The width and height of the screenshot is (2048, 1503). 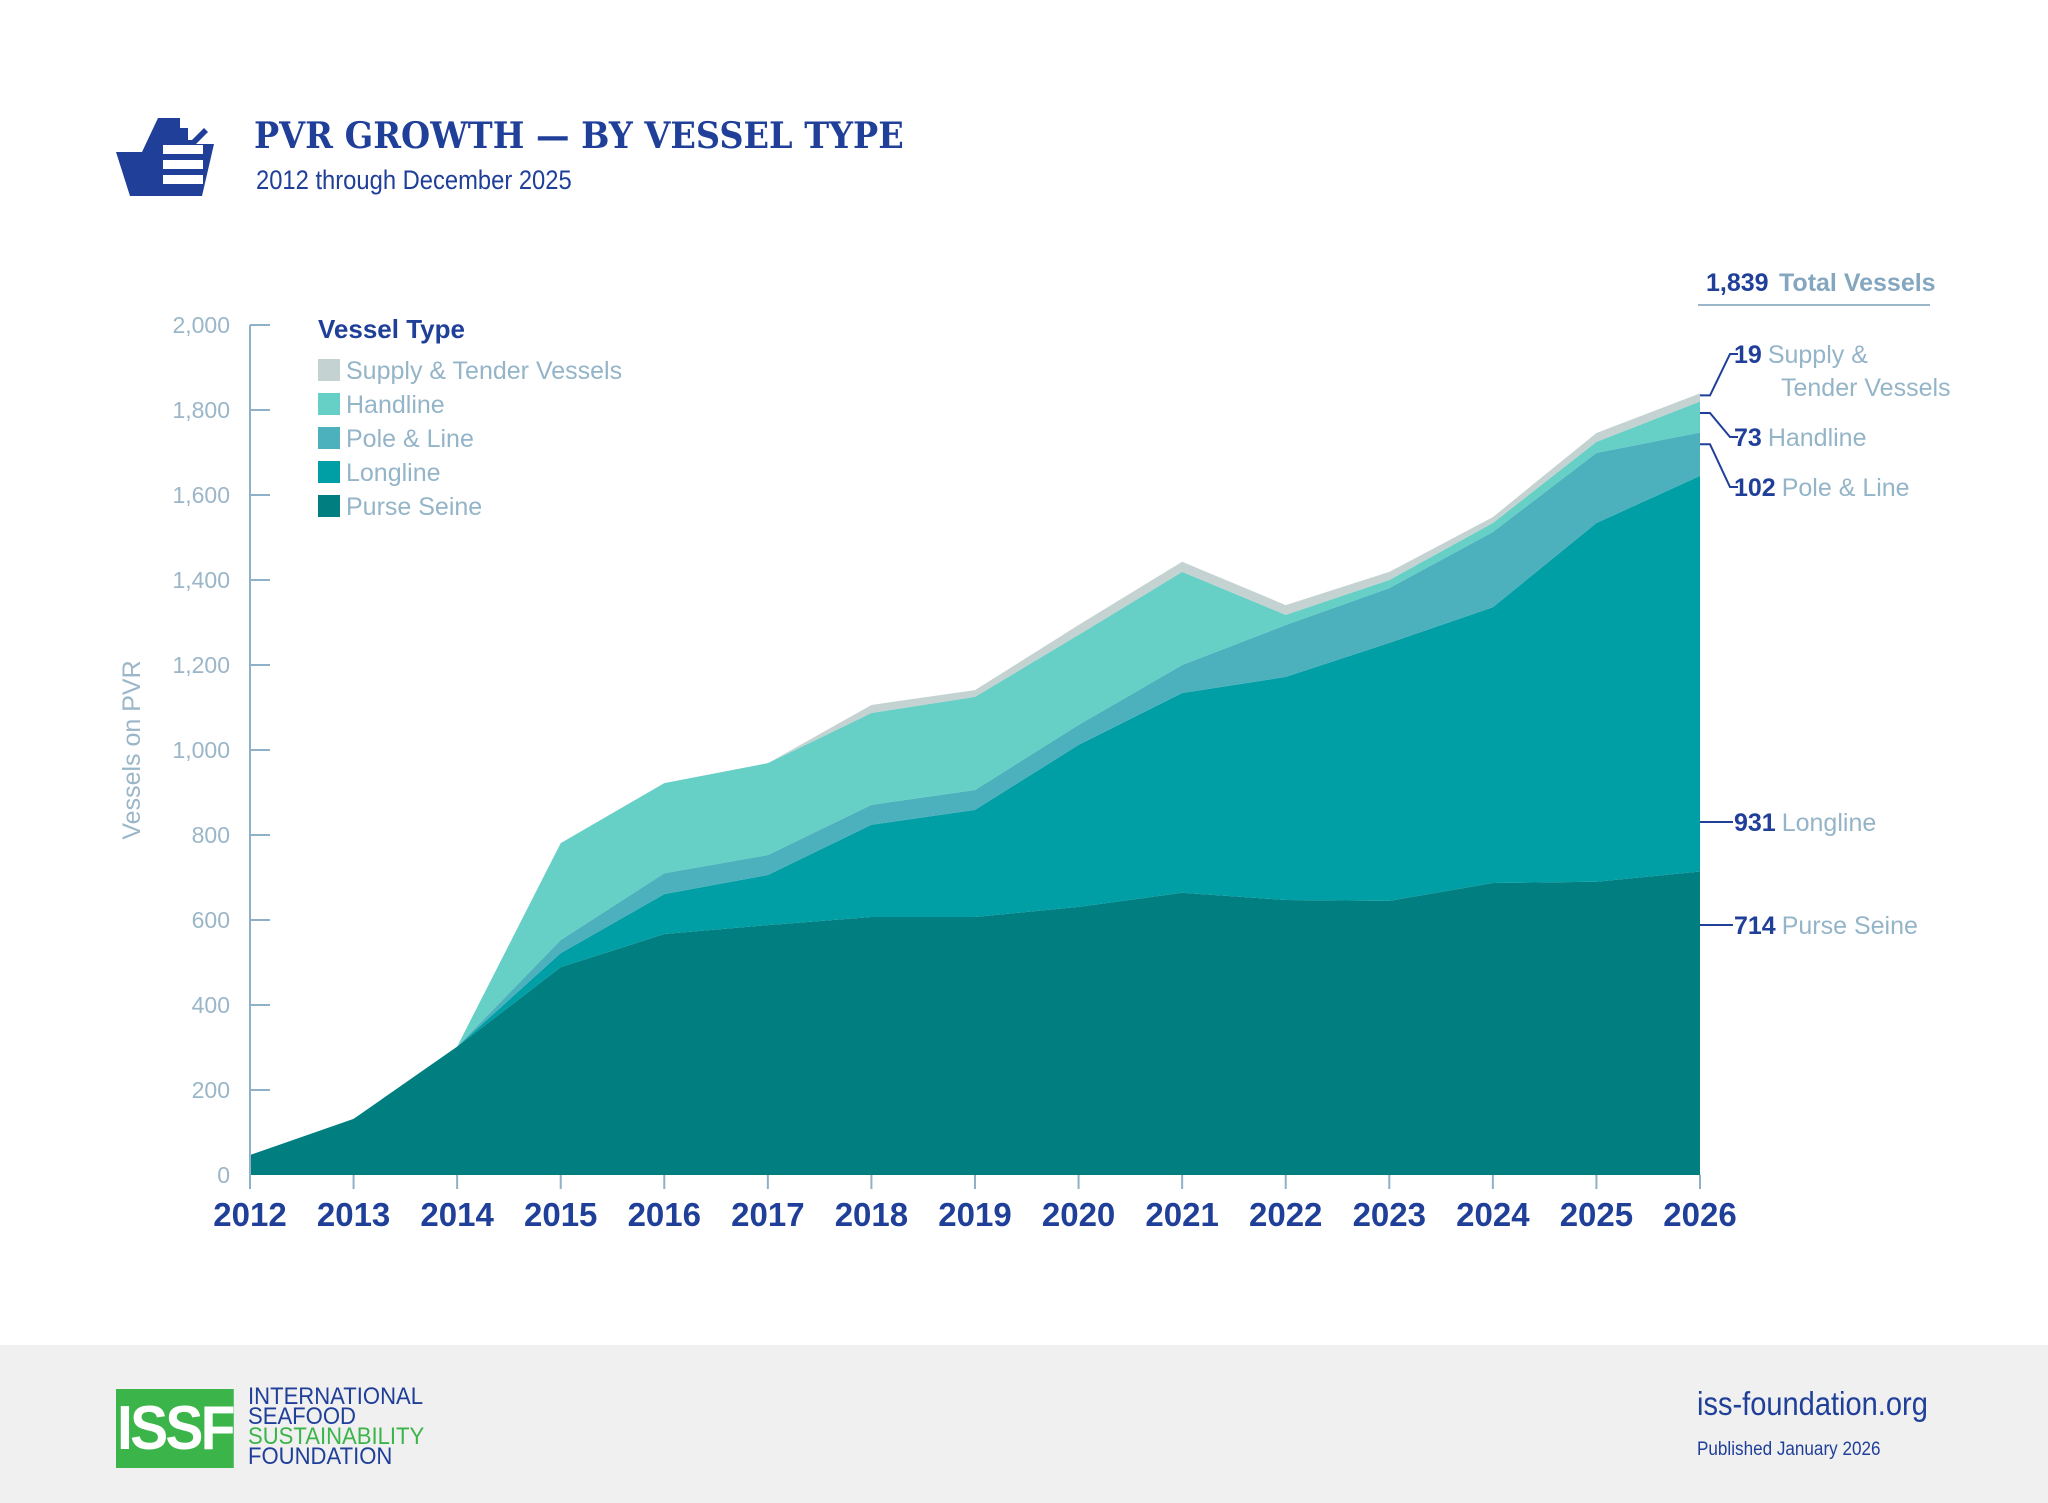 What do you see at coordinates (484, 371) in the screenshot?
I see `legend-label: Supply & Tender Vessels` at bounding box center [484, 371].